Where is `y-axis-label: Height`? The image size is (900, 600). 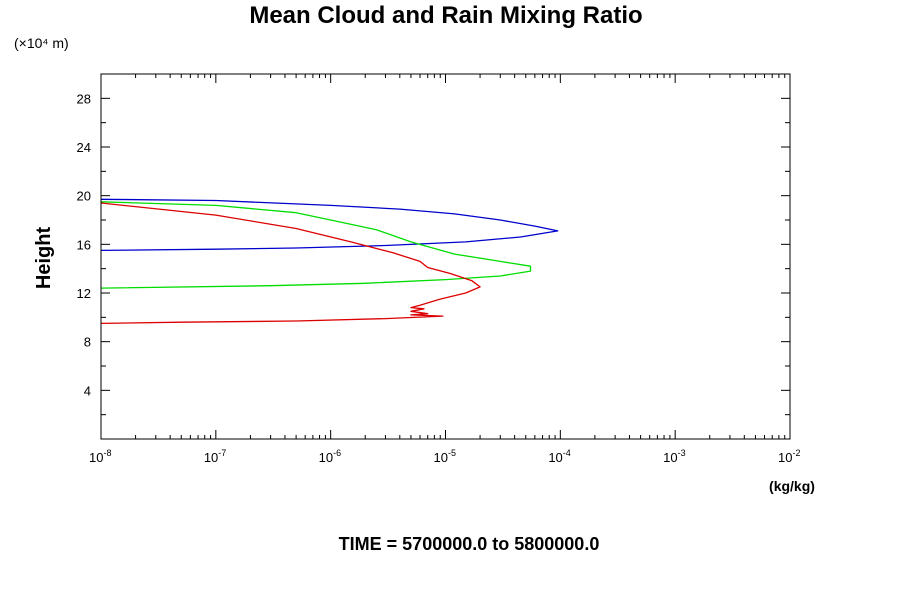 y-axis-label: Height is located at coordinates (44, 258).